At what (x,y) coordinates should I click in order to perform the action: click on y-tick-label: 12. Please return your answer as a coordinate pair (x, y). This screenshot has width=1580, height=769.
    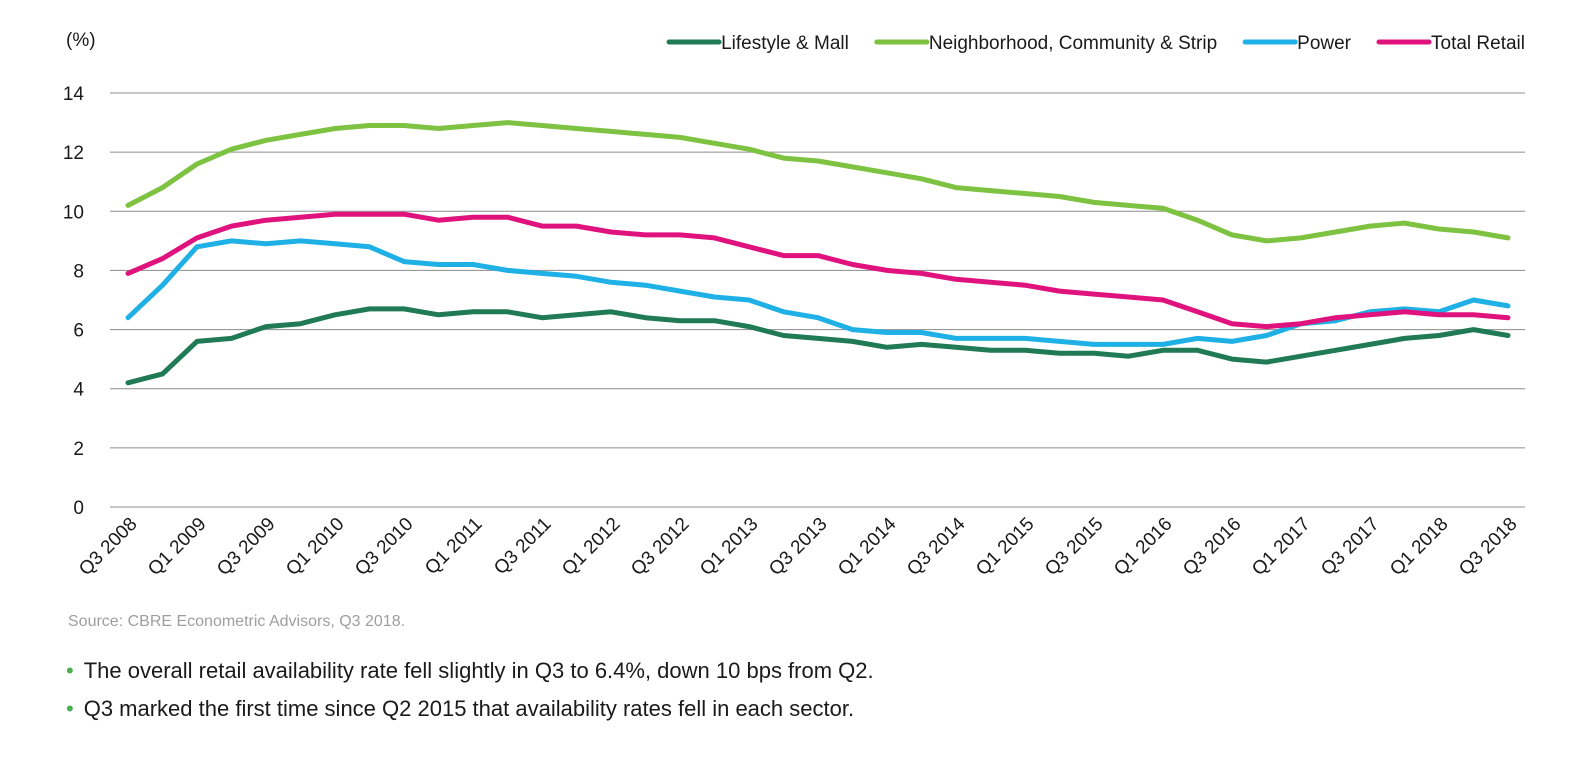
    Looking at the image, I should click on (73, 153).